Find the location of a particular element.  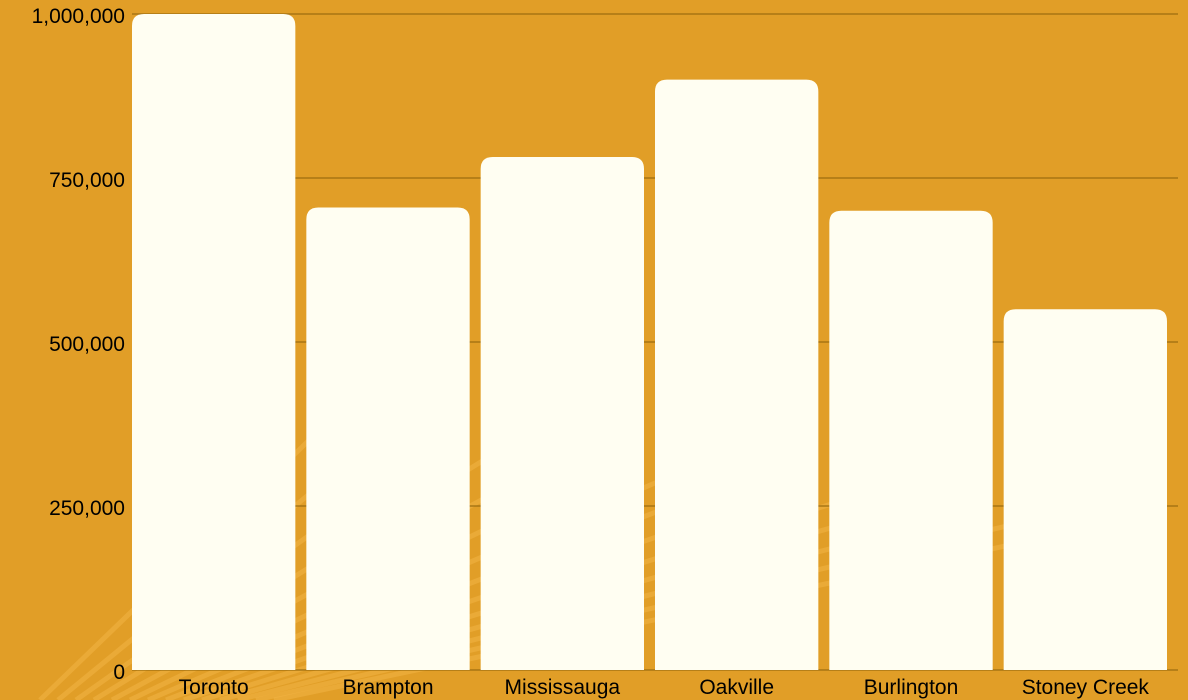

y-tick-label: 750,000 is located at coordinates (87, 180).